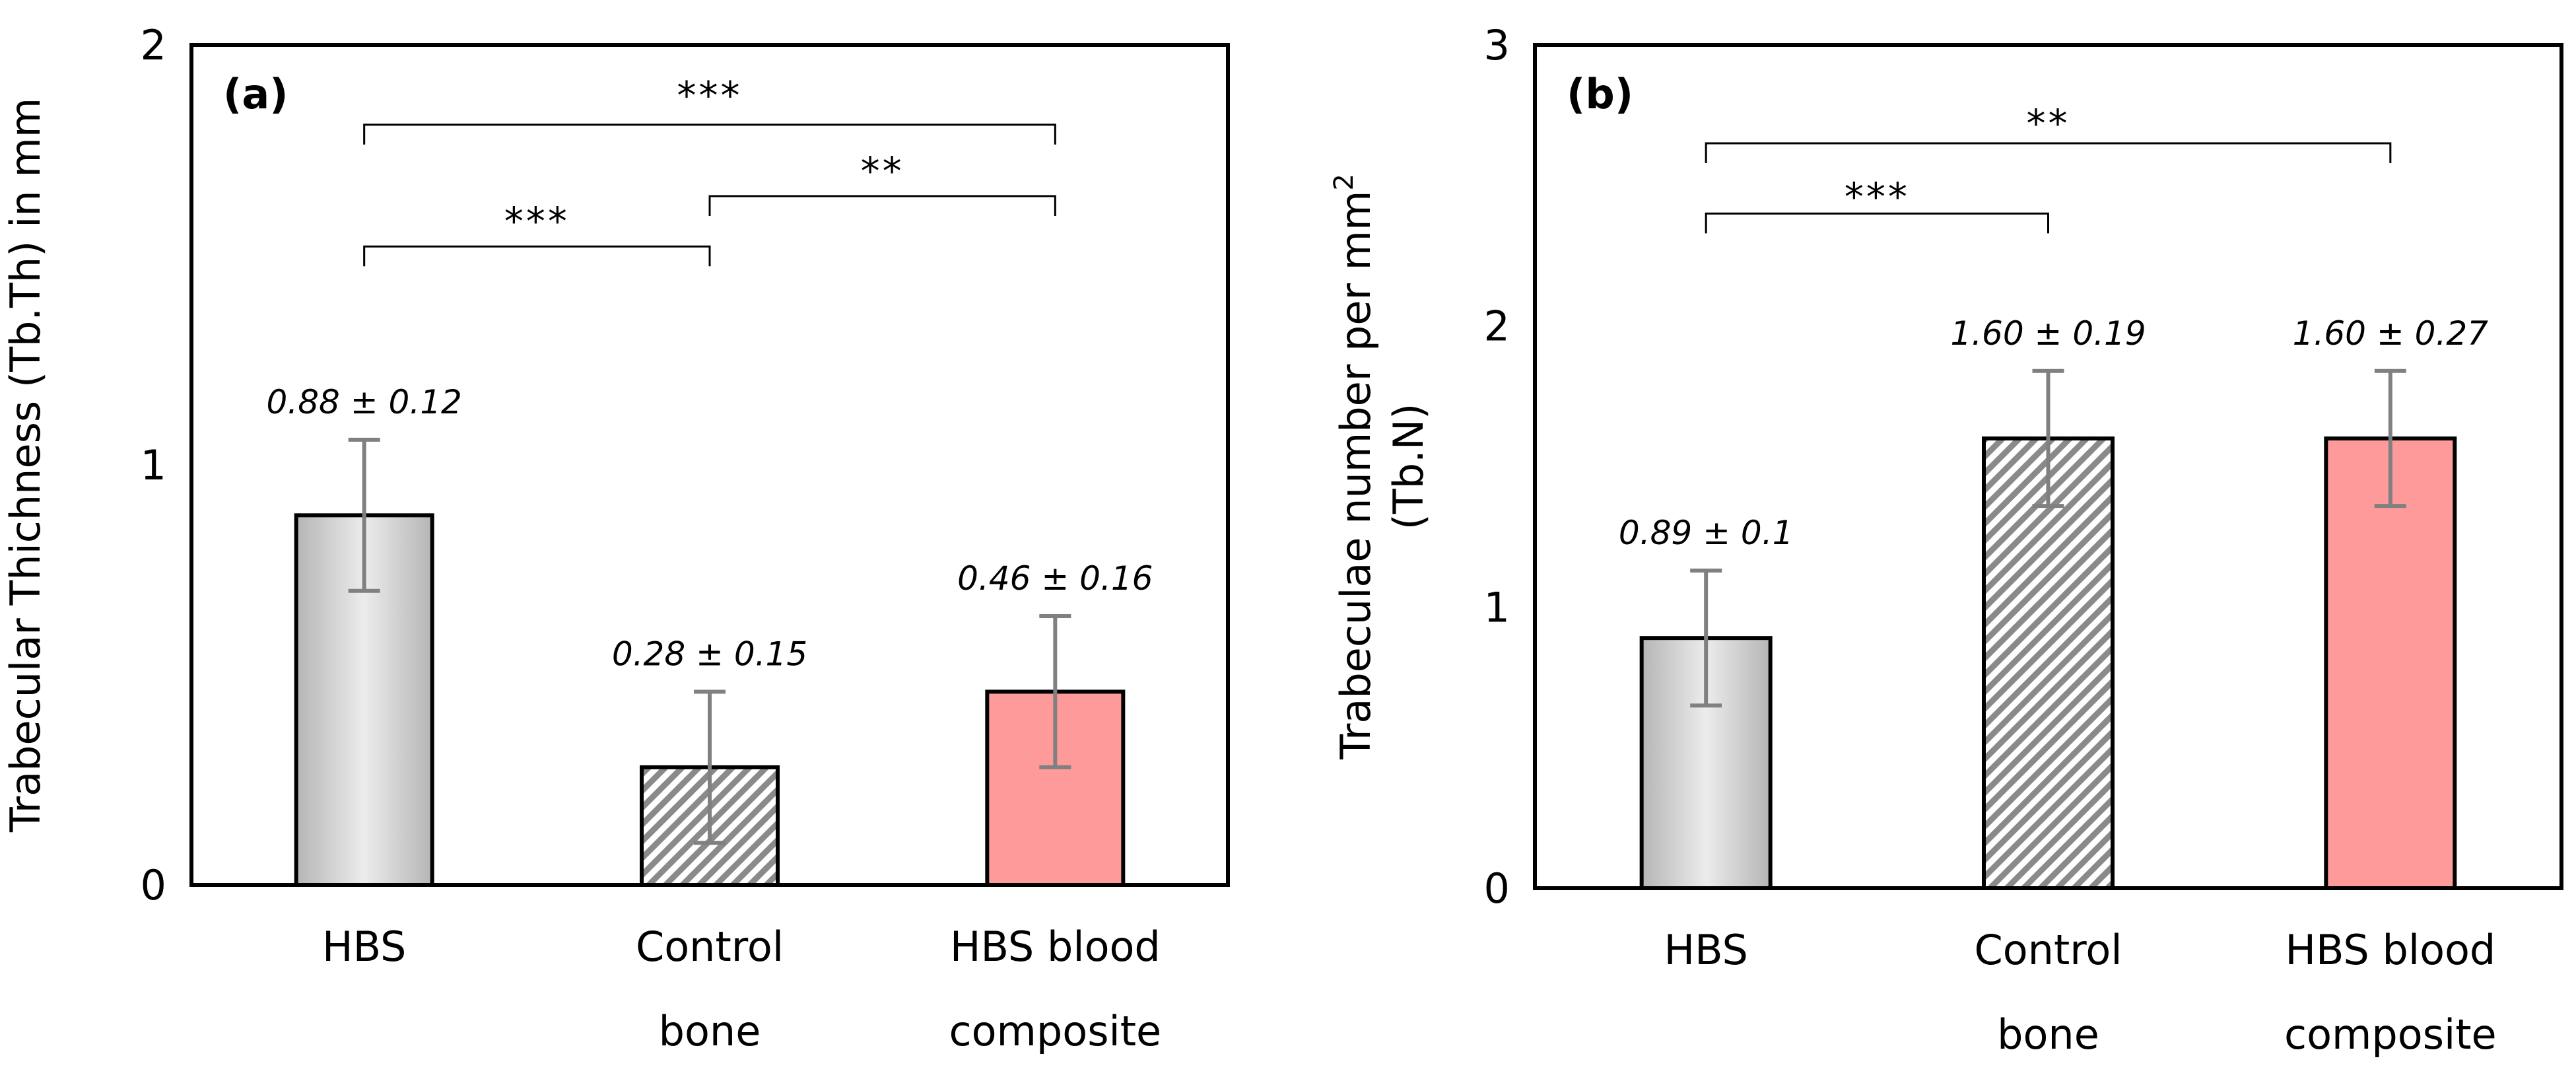 The height and width of the screenshot is (1083, 2576). Describe the element at coordinates (2048, 333) in the screenshot. I see `data-label: 1.60 ± 0.19` at that location.